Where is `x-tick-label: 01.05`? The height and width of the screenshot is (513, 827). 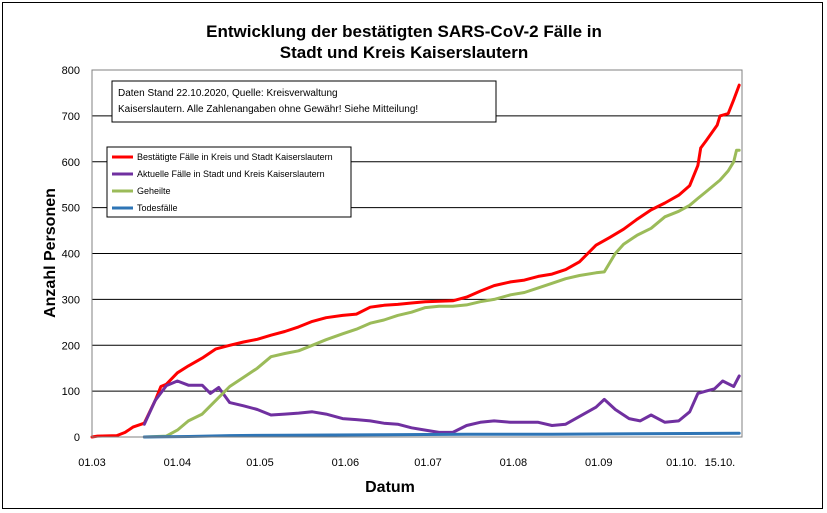 x-tick-label: 01.05 is located at coordinates (260, 463).